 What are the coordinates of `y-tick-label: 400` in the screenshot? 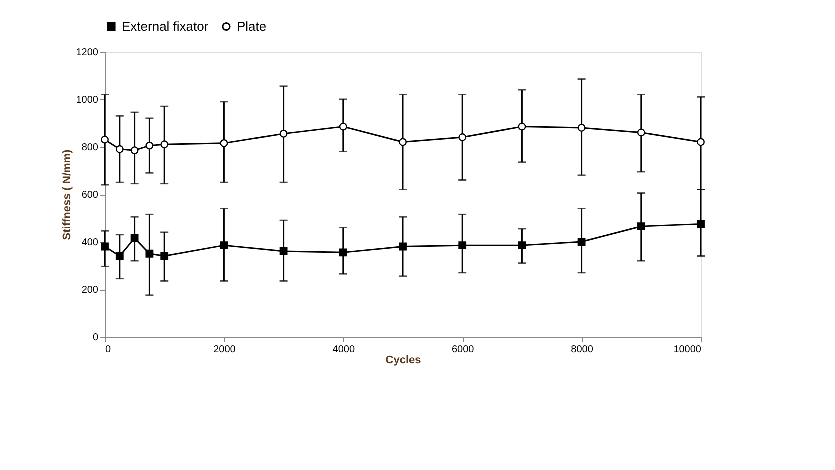 It's located at (90, 243).